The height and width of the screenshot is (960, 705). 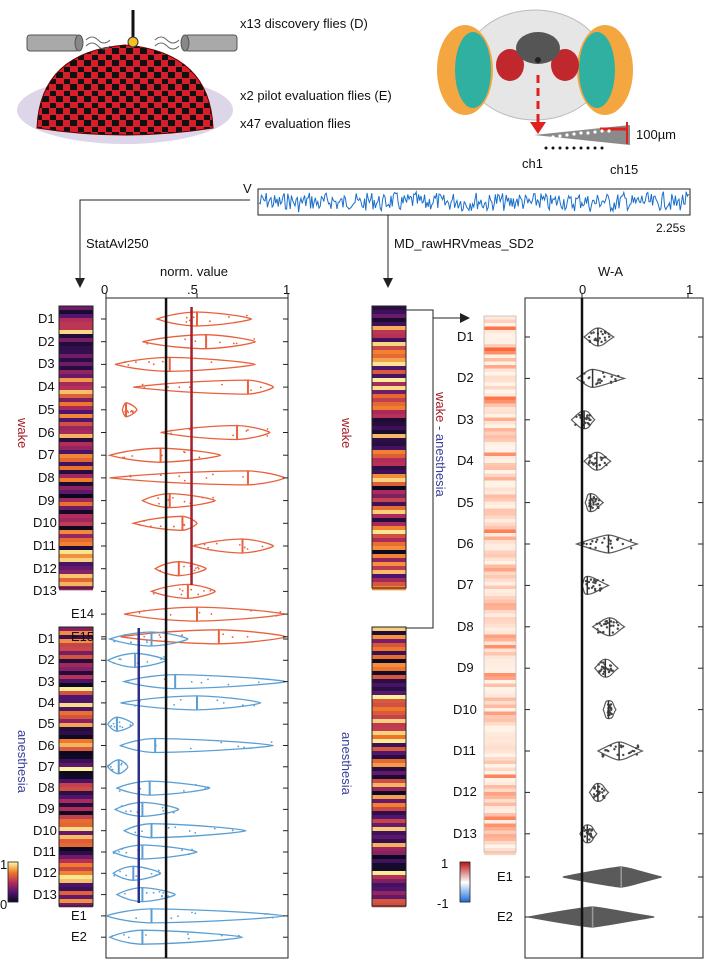 I want to click on right-feature-name: MD_rawHRVmeas_SD2, so click(x=464, y=243).